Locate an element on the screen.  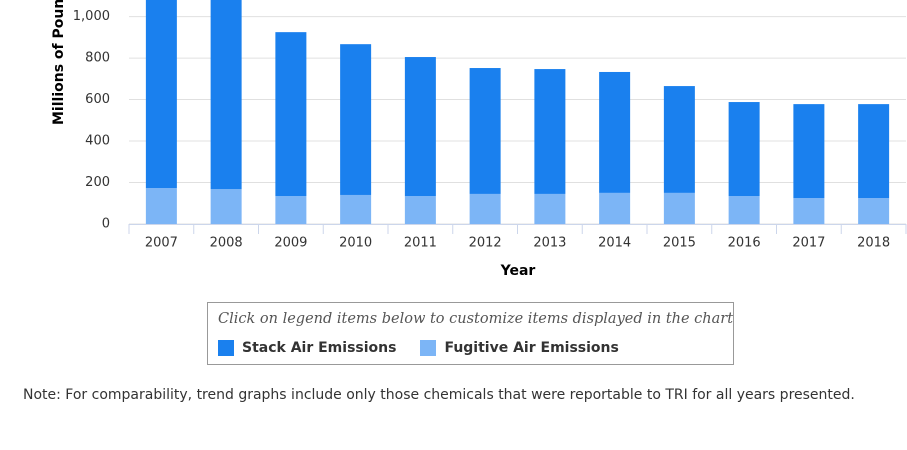
x-tick-label: 2009 is located at coordinates (290, 243).